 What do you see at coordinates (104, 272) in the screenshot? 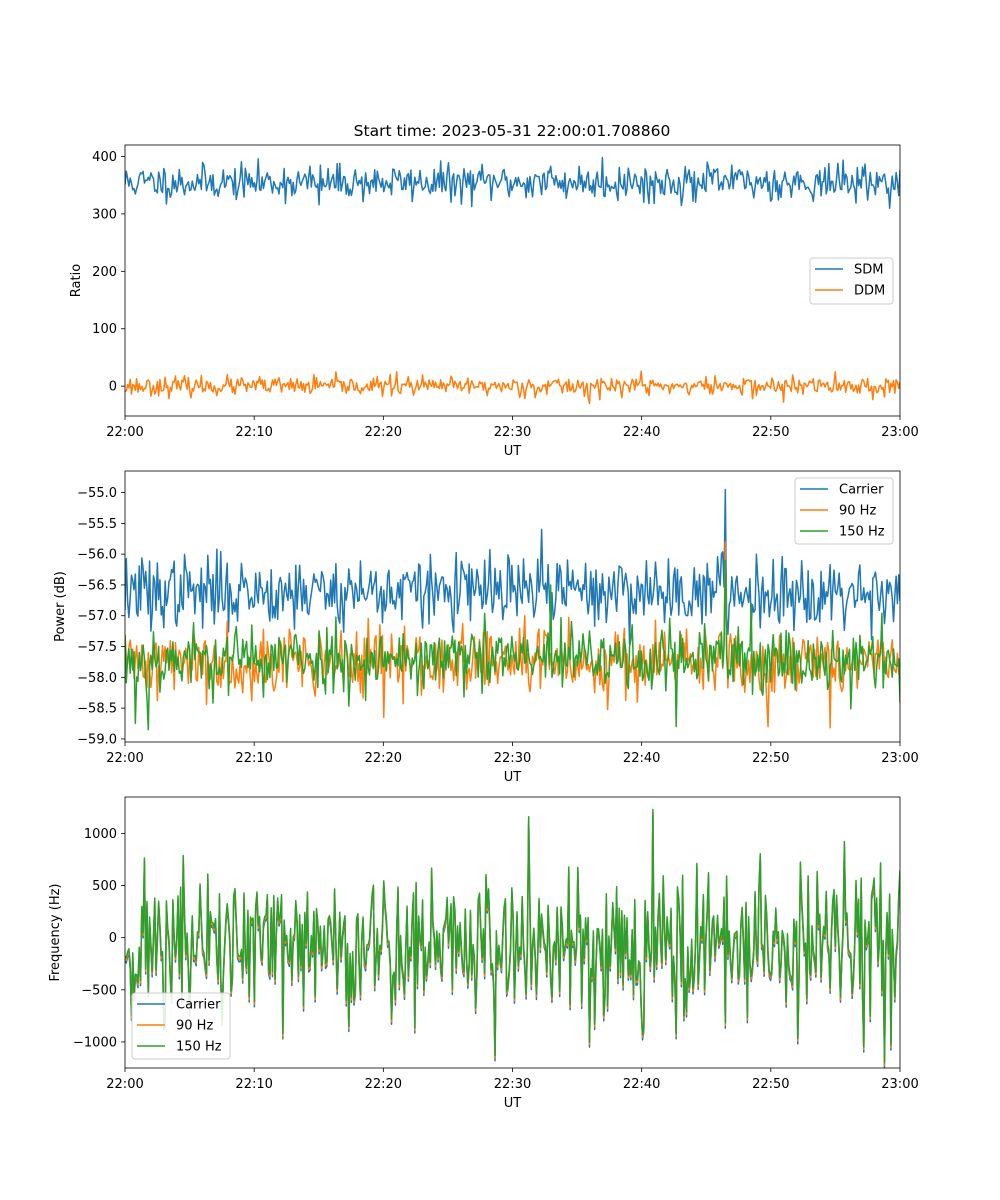
I see `y-tick-label: 200` at bounding box center [104, 272].